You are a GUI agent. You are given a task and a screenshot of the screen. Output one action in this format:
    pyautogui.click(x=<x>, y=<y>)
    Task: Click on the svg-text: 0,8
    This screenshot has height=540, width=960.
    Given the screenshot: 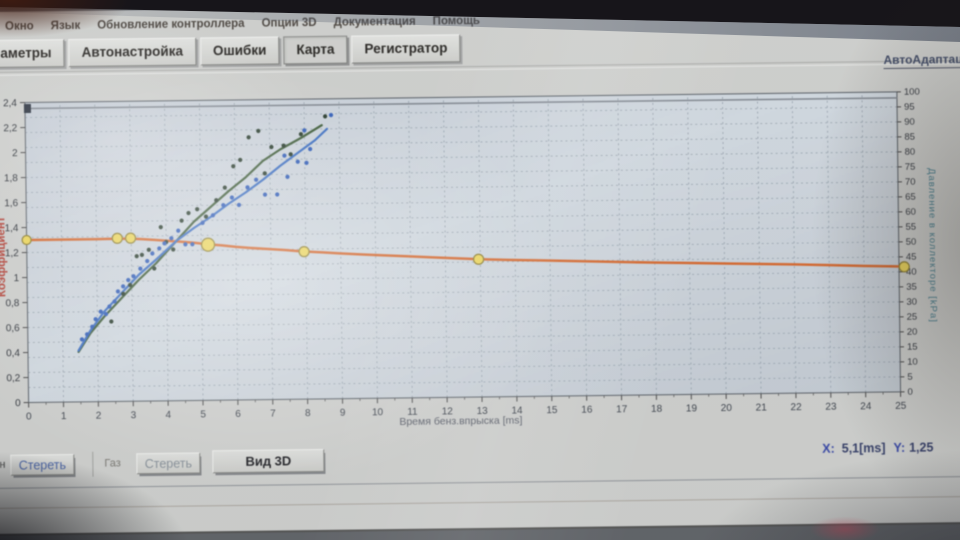 What is the action you would take?
    pyautogui.click(x=12, y=303)
    